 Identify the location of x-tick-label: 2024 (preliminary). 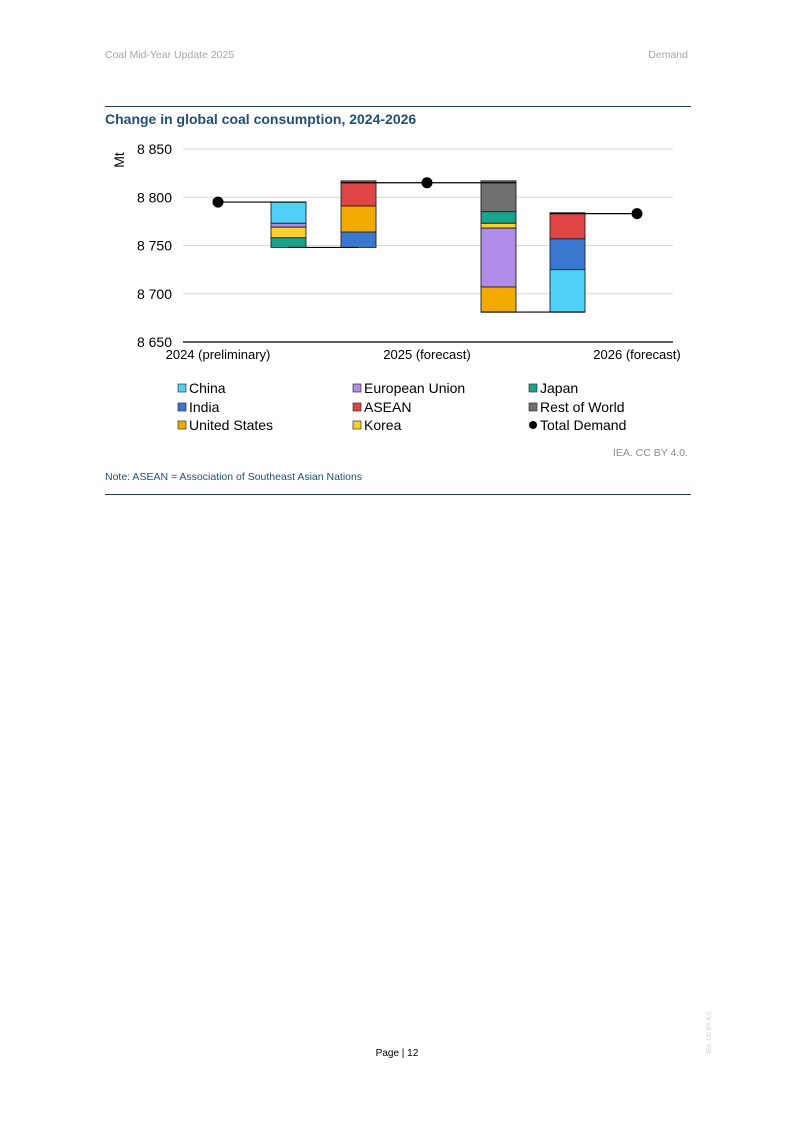
(218, 354).